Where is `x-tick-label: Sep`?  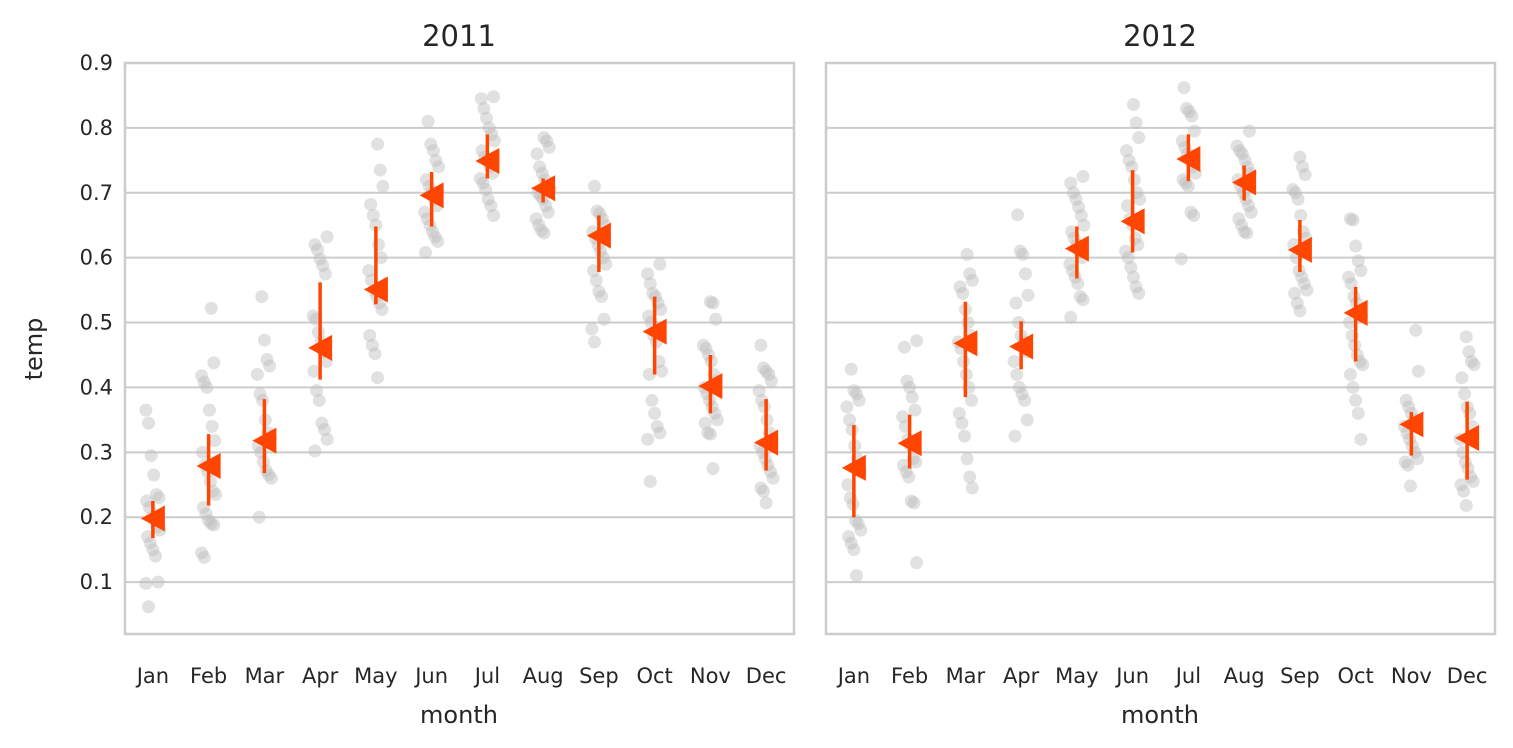
x-tick-label: Sep is located at coordinates (1300, 676).